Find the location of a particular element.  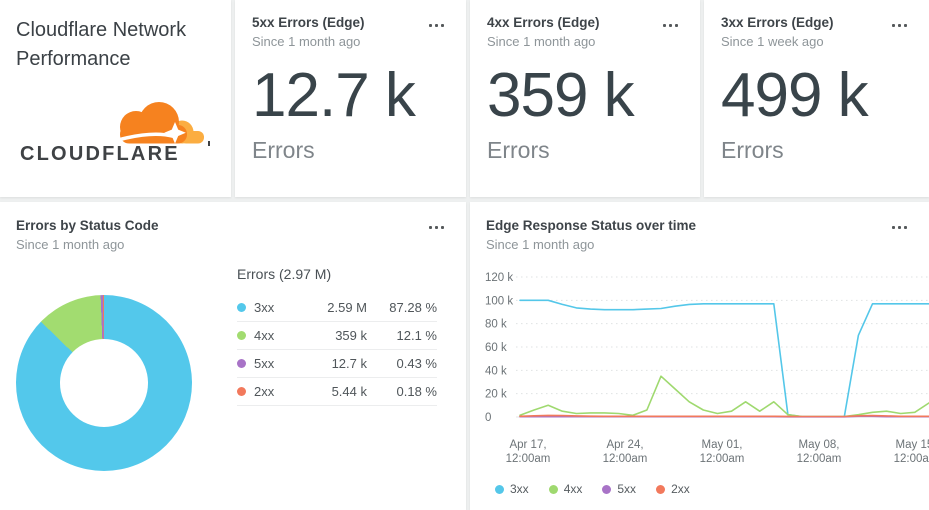

svg-text: Apr 17, is located at coordinates (527, 445).